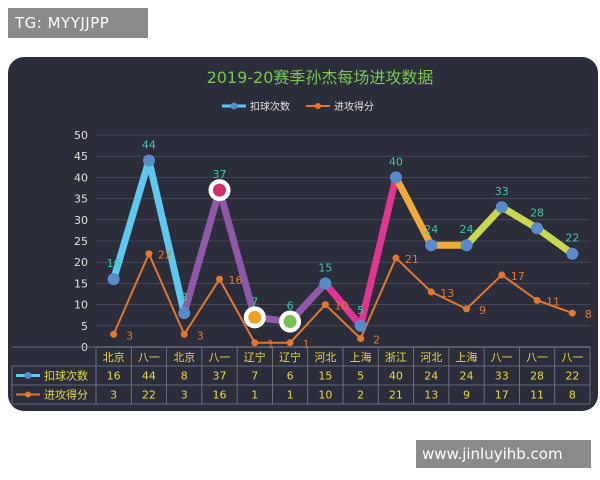 Image resolution: width=600 pixels, height=480 pixels. I want to click on table-series1-value: 33, so click(502, 376).